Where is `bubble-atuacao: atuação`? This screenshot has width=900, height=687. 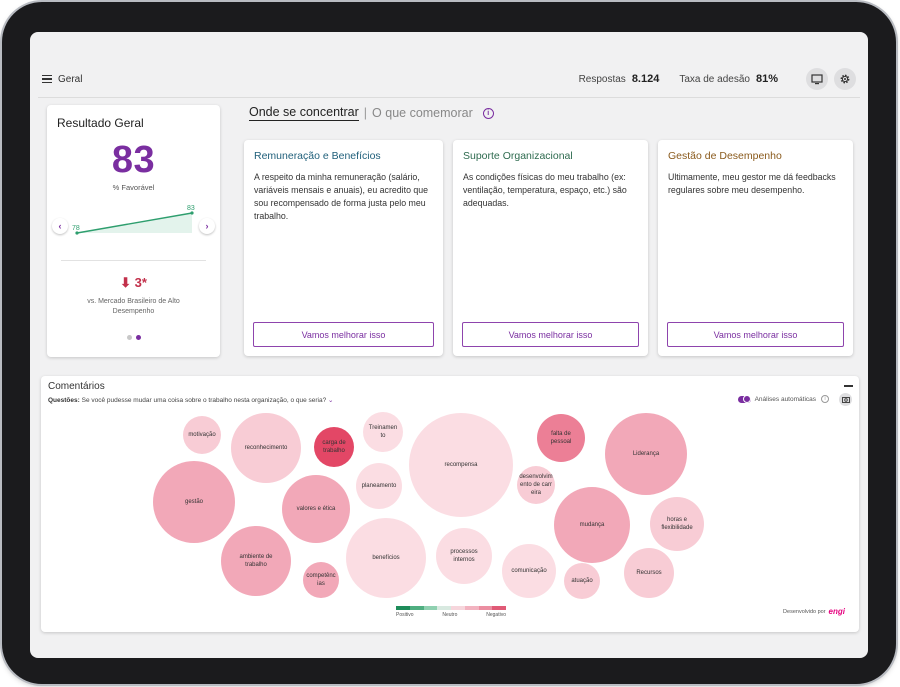 bubble-atuacao: atuação is located at coordinates (582, 581).